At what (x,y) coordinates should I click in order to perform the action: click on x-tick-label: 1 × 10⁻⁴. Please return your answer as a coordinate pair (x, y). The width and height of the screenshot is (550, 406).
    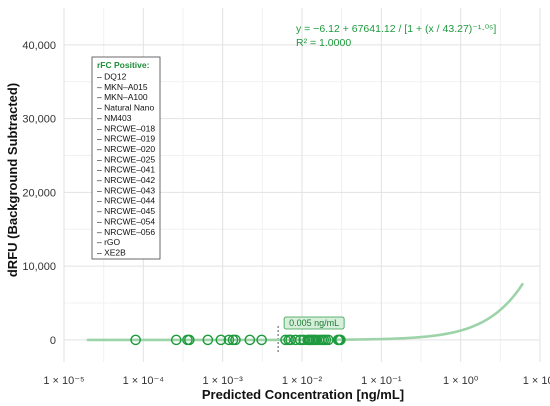
    Looking at the image, I should click on (144, 381).